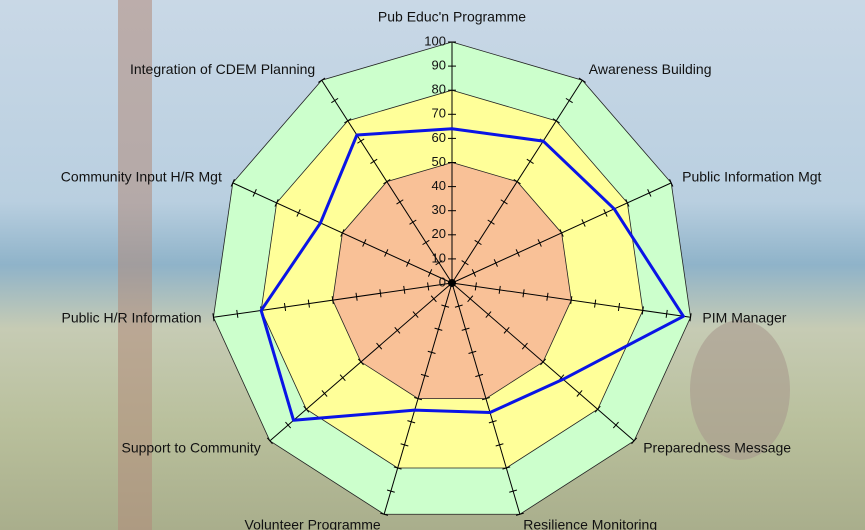  Describe the element at coordinates (439, 65) in the screenshot. I see `y-tick-label: 90` at that location.